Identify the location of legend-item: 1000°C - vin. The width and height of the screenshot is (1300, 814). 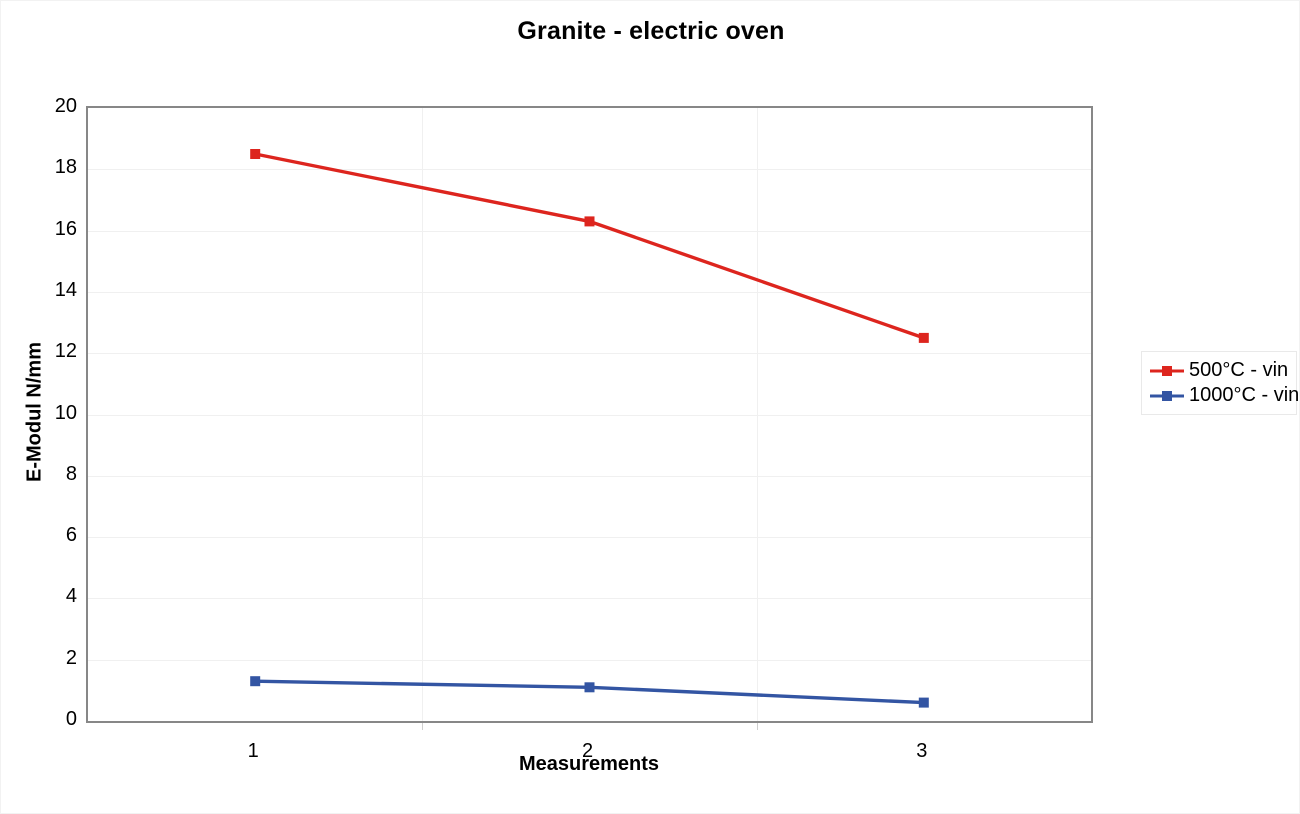
(1224, 395).